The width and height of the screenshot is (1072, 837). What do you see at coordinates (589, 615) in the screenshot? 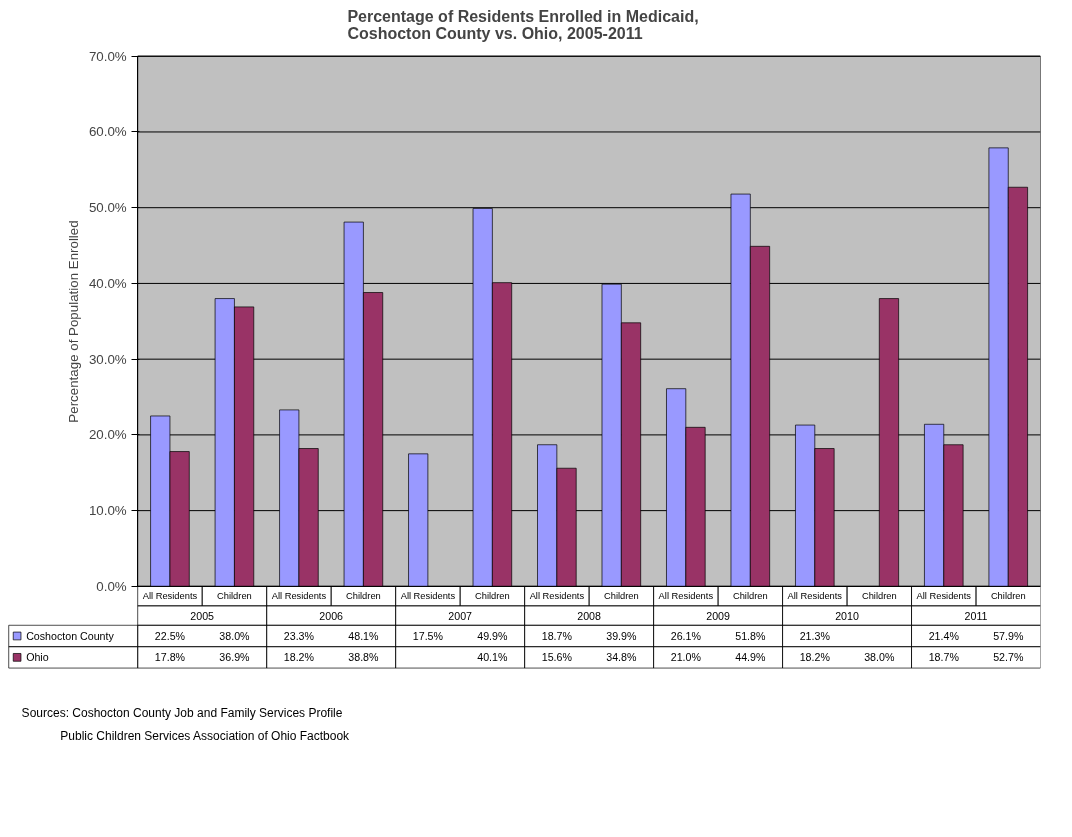
I see `text: 2008` at bounding box center [589, 615].